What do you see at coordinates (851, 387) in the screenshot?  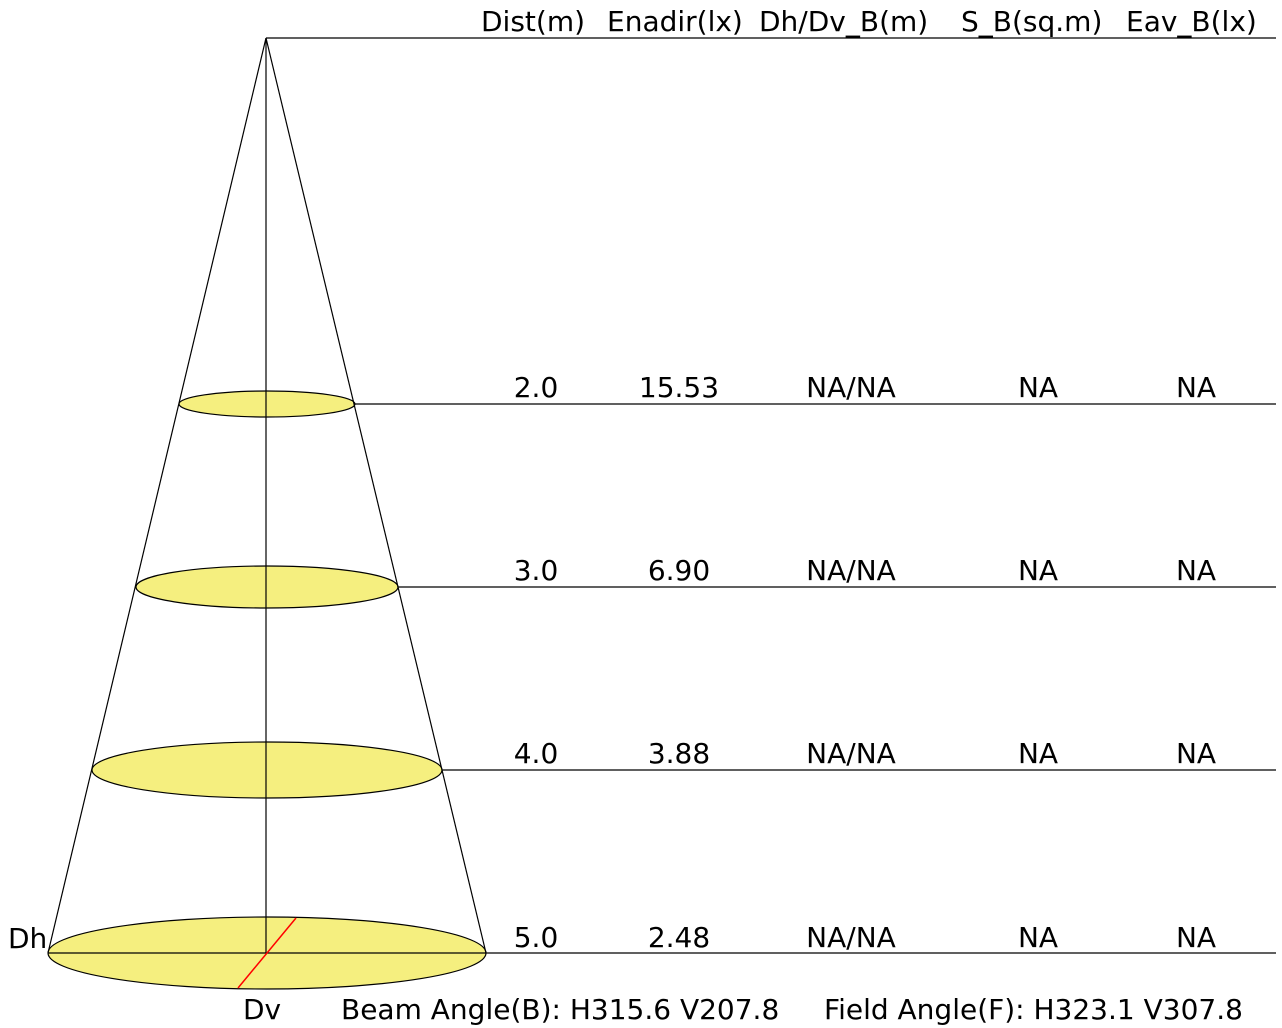 I see `row-1-dhdv: NA/NA` at bounding box center [851, 387].